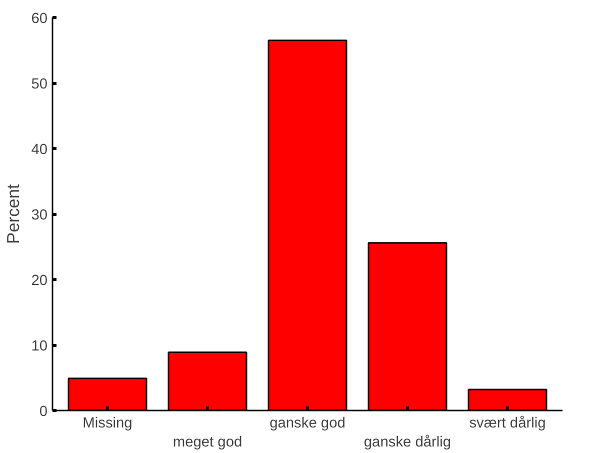 Image resolution: width=597 pixels, height=453 pixels. What do you see at coordinates (43, 412) in the screenshot?
I see `y-tick-label: 0` at bounding box center [43, 412].